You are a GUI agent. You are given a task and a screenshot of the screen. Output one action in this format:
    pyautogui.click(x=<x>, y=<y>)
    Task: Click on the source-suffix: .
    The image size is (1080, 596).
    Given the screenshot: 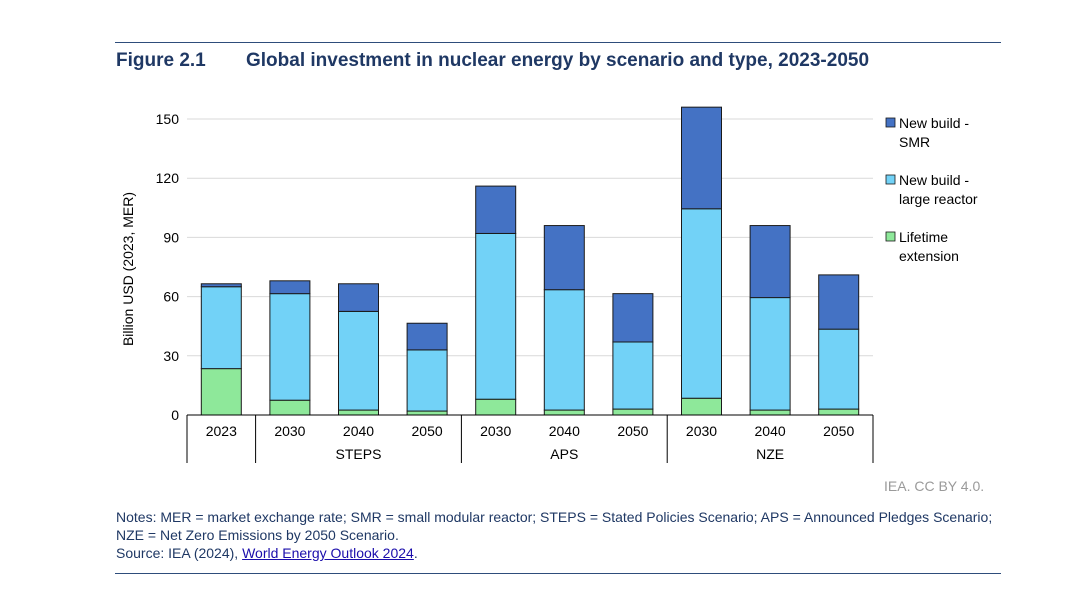 What is the action you would take?
    pyautogui.click(x=415, y=553)
    